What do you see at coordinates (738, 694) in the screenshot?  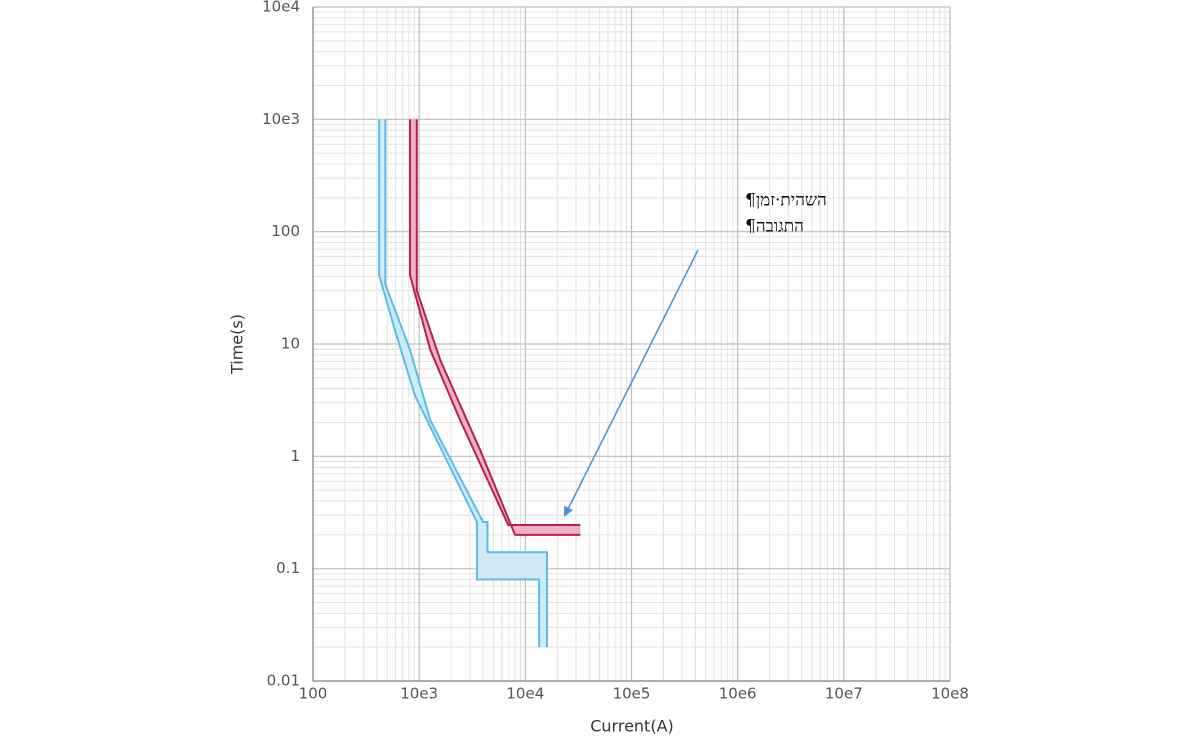 I see `x-tick-label: 10e6` at bounding box center [738, 694].